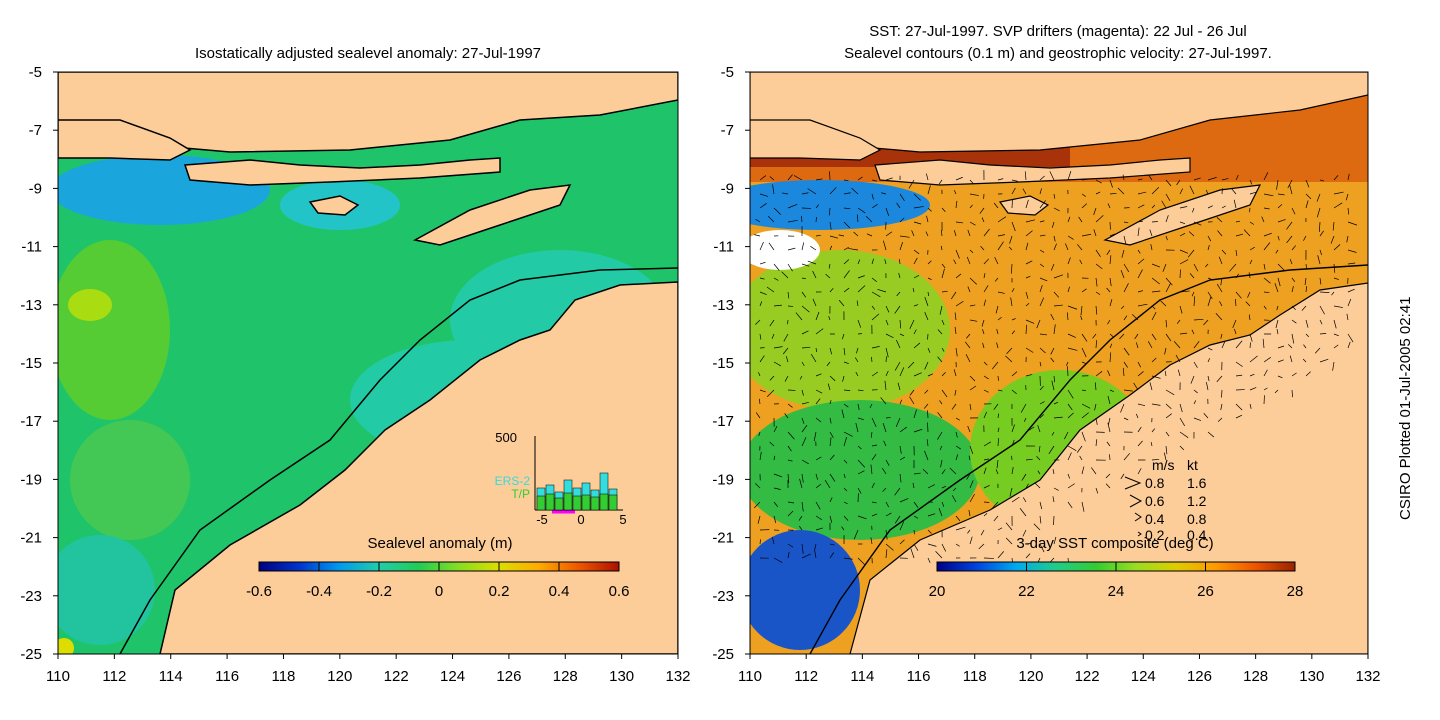 The image size is (1440, 720). I want to click on y-tick-label: -21, so click(723, 538).